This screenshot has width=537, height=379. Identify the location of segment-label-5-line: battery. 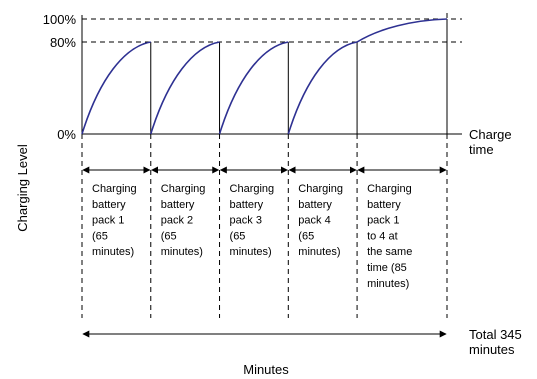
(384, 205).